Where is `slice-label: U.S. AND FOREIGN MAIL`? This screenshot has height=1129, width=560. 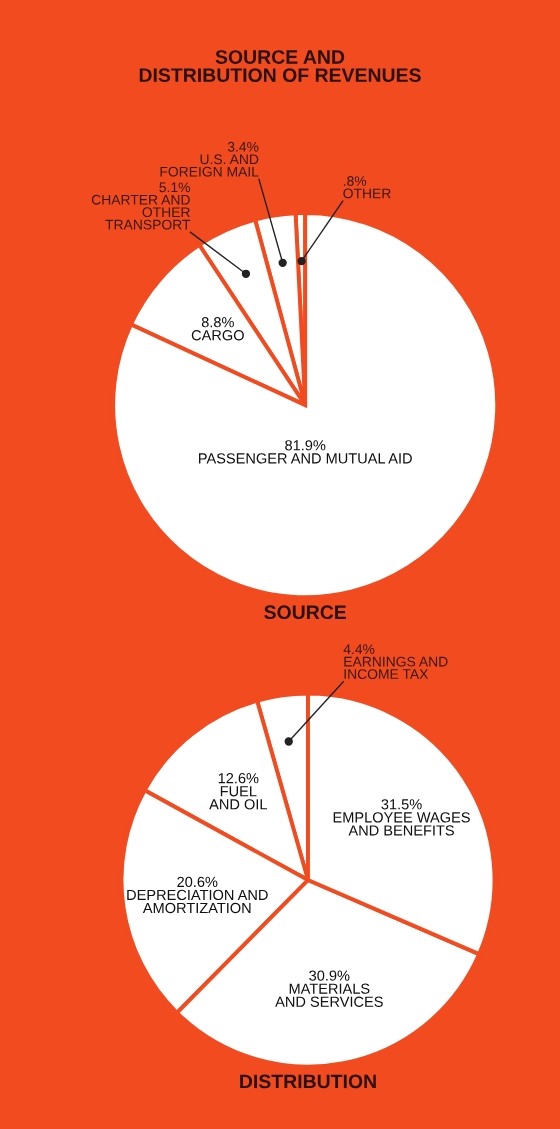 slice-label: U.S. AND FOREIGN MAIL is located at coordinates (209, 165).